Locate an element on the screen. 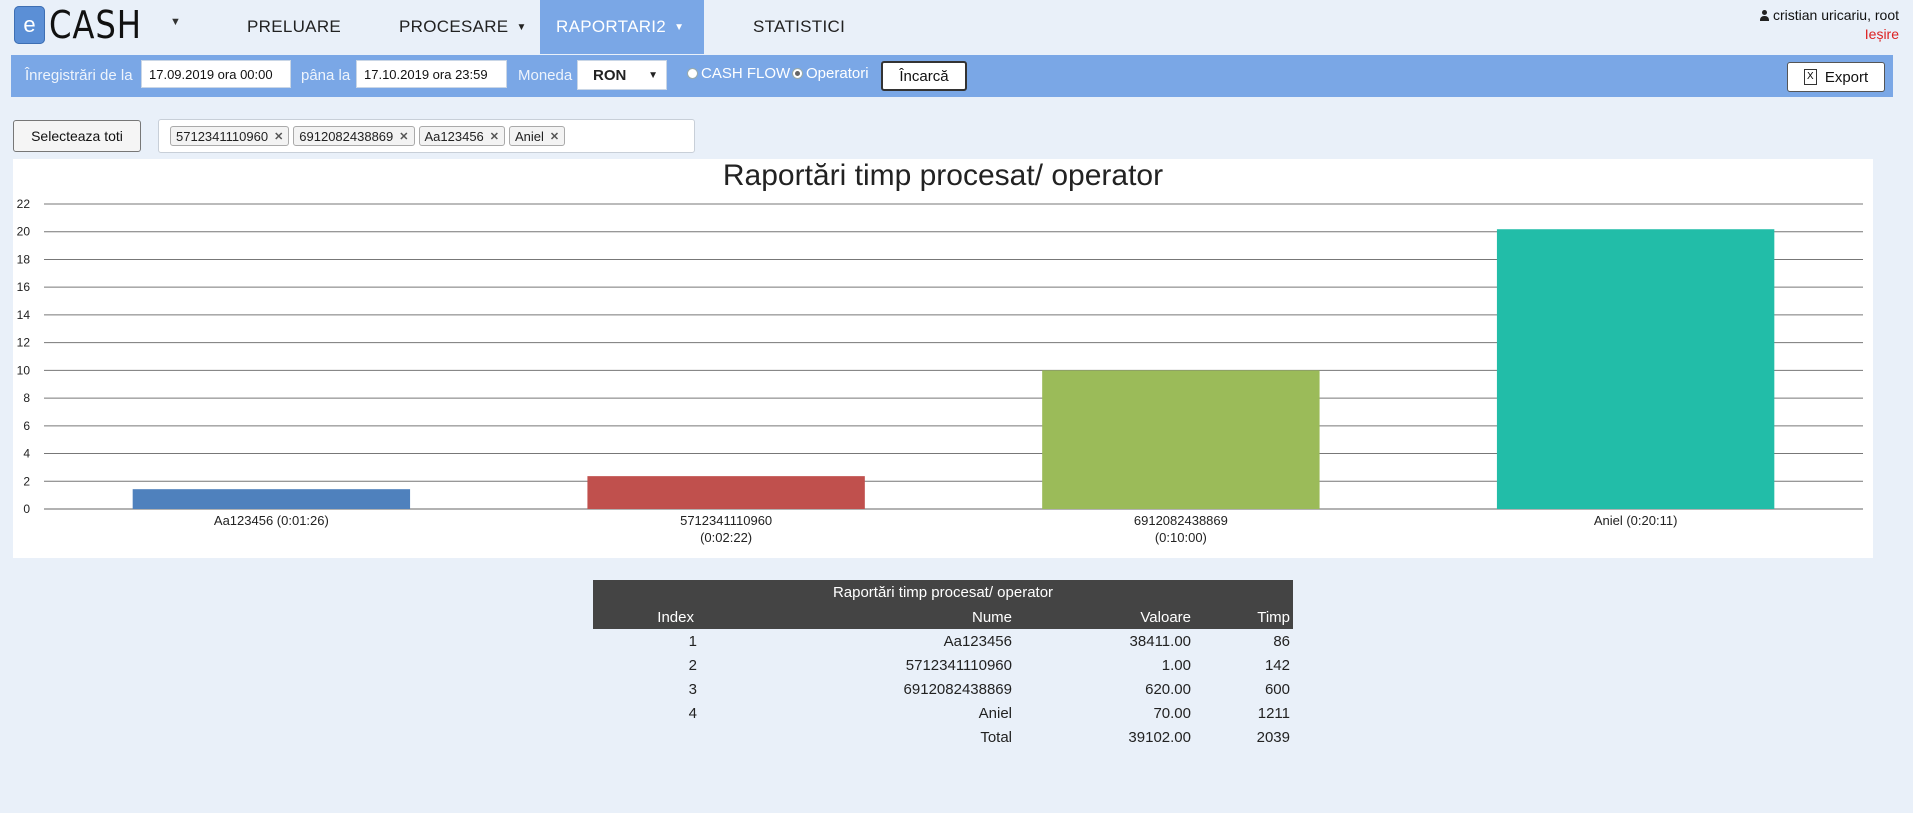 Image resolution: width=1913 pixels, height=813 pixels. total-label: Total is located at coordinates (996, 737).